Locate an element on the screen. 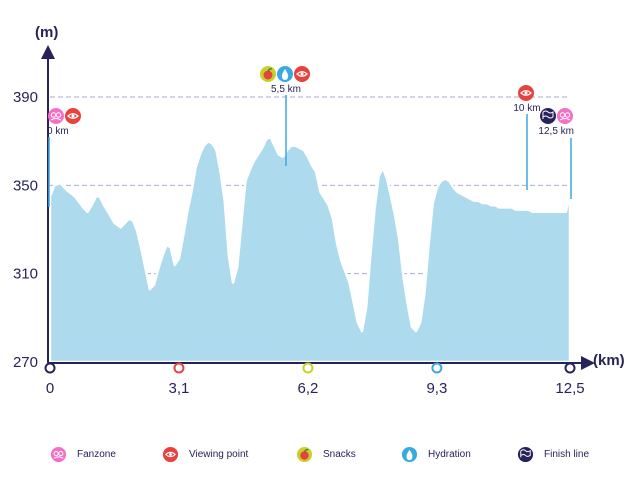 The height and width of the screenshot is (480, 640). poi-km-label: 0 km is located at coordinates (58, 131).